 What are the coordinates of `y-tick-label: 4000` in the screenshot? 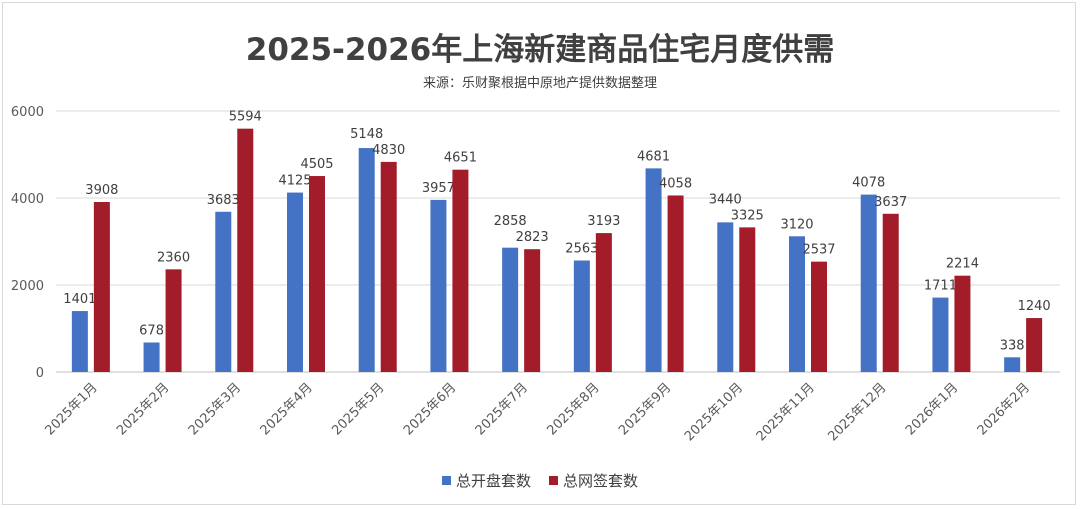 It's located at (27, 199).